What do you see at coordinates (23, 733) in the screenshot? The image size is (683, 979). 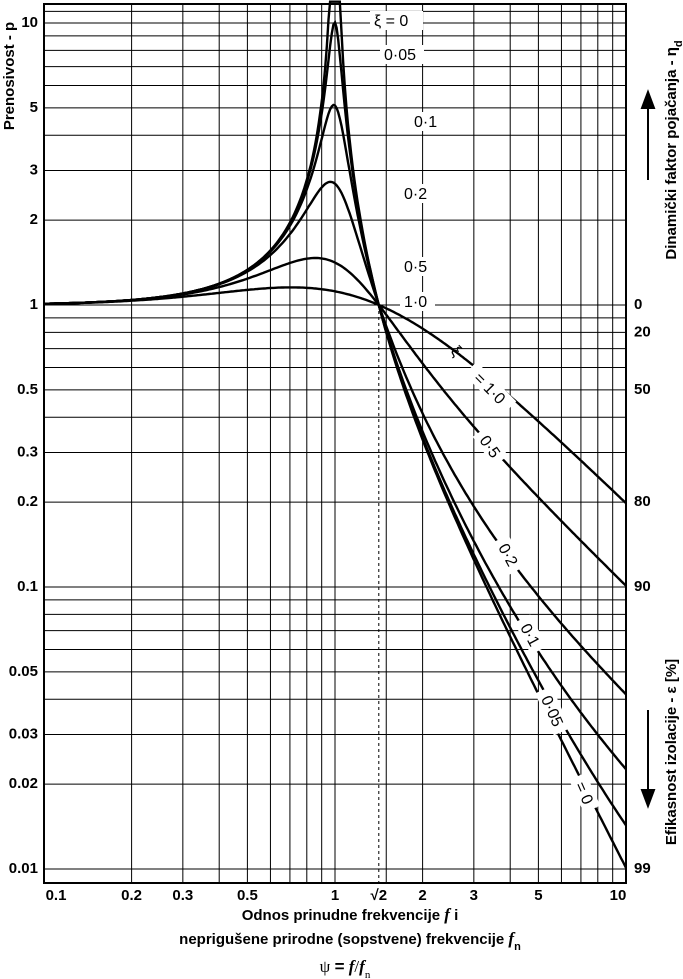 I see `y-tick-label: 0.03` at bounding box center [23, 733].